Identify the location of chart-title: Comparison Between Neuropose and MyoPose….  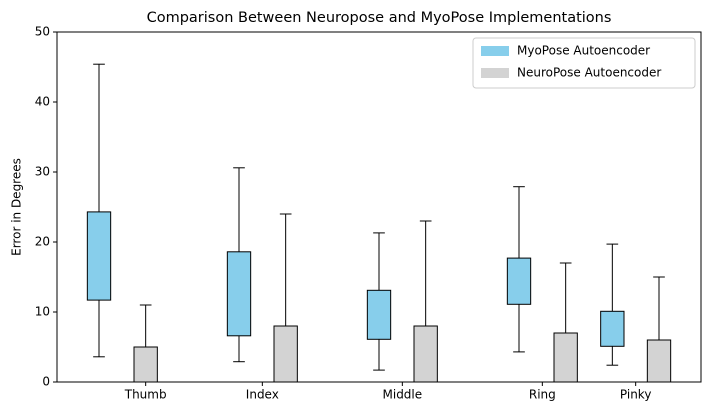
(379, 18).